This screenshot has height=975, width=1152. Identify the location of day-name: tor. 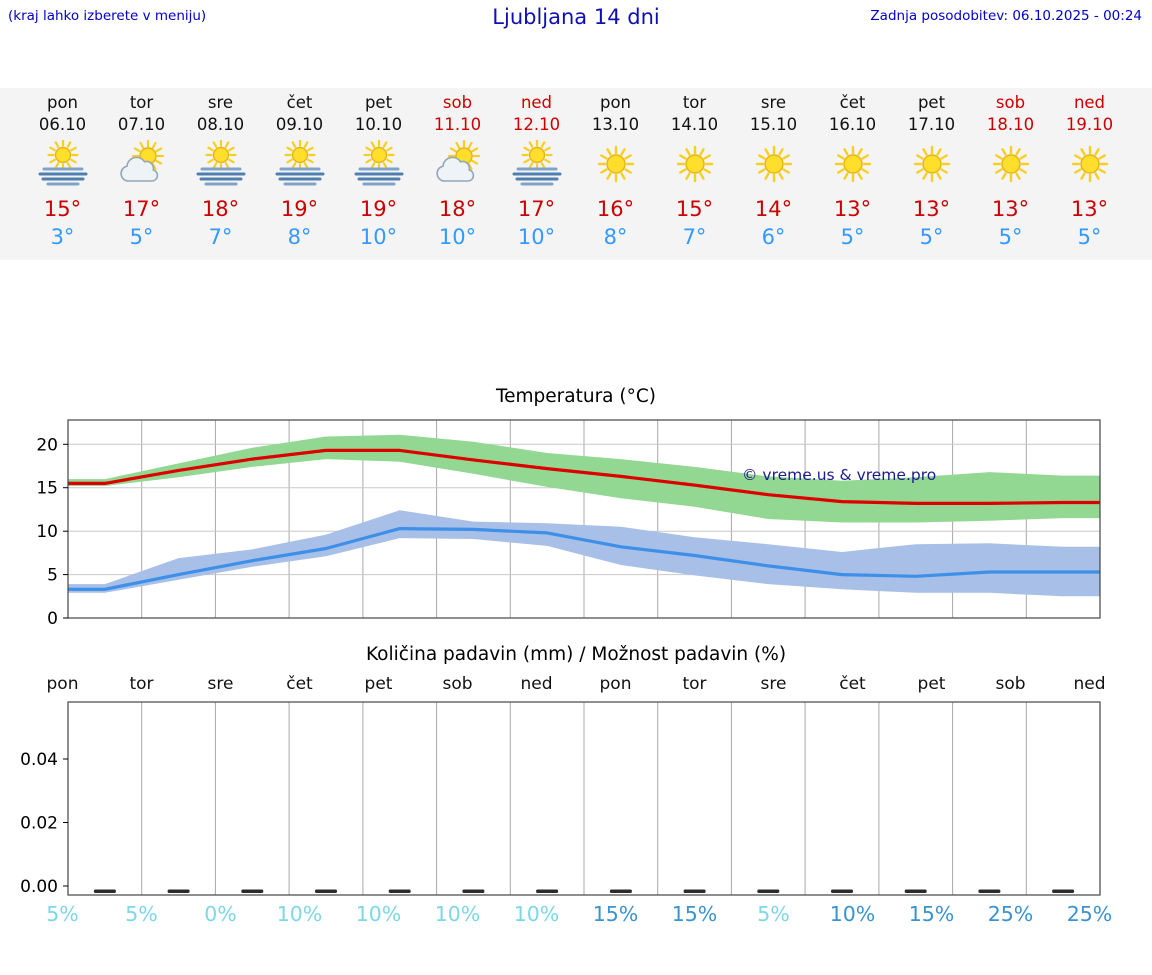
(141, 102).